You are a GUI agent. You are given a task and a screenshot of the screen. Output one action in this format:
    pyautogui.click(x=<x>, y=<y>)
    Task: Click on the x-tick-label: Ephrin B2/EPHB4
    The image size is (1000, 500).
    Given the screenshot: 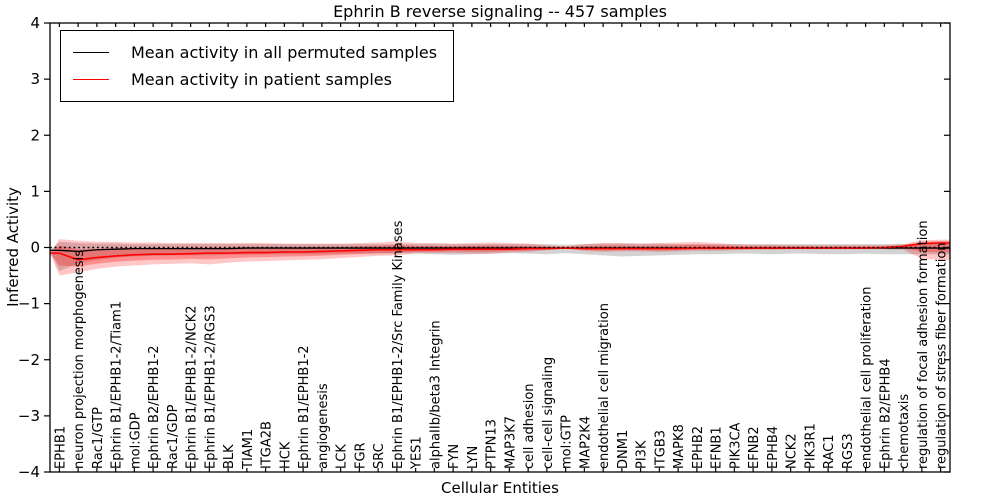 What is the action you would take?
    pyautogui.click(x=885, y=413)
    